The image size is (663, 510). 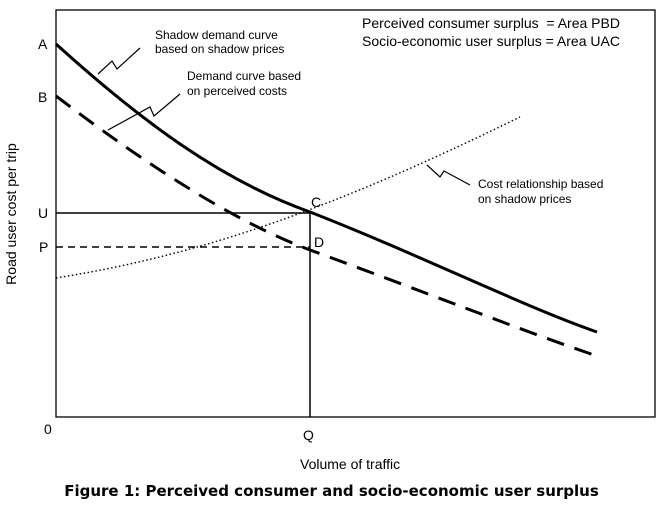 I want to click on label-u: U, so click(x=43, y=213).